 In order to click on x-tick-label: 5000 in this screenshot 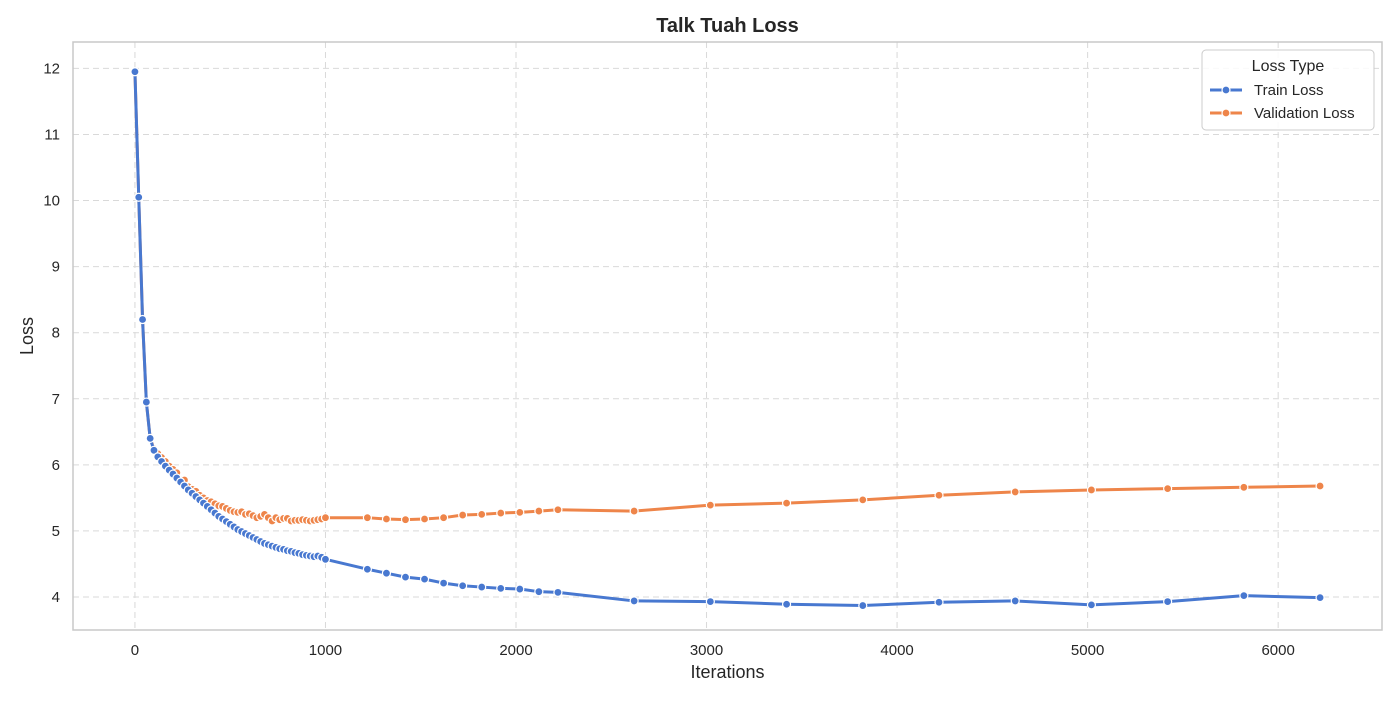, I will do `click(1087, 650)`.